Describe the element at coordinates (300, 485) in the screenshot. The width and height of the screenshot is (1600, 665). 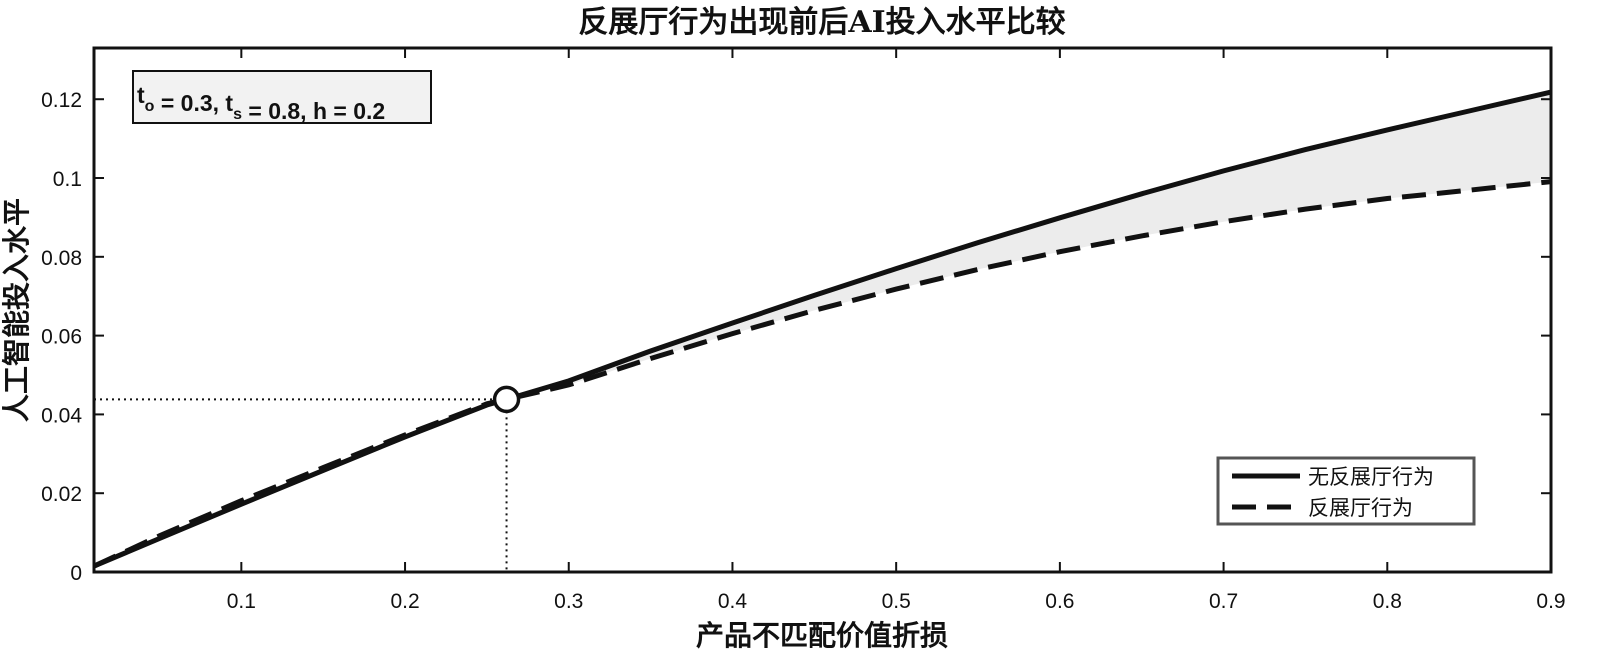
I see `intersection-guides` at that location.